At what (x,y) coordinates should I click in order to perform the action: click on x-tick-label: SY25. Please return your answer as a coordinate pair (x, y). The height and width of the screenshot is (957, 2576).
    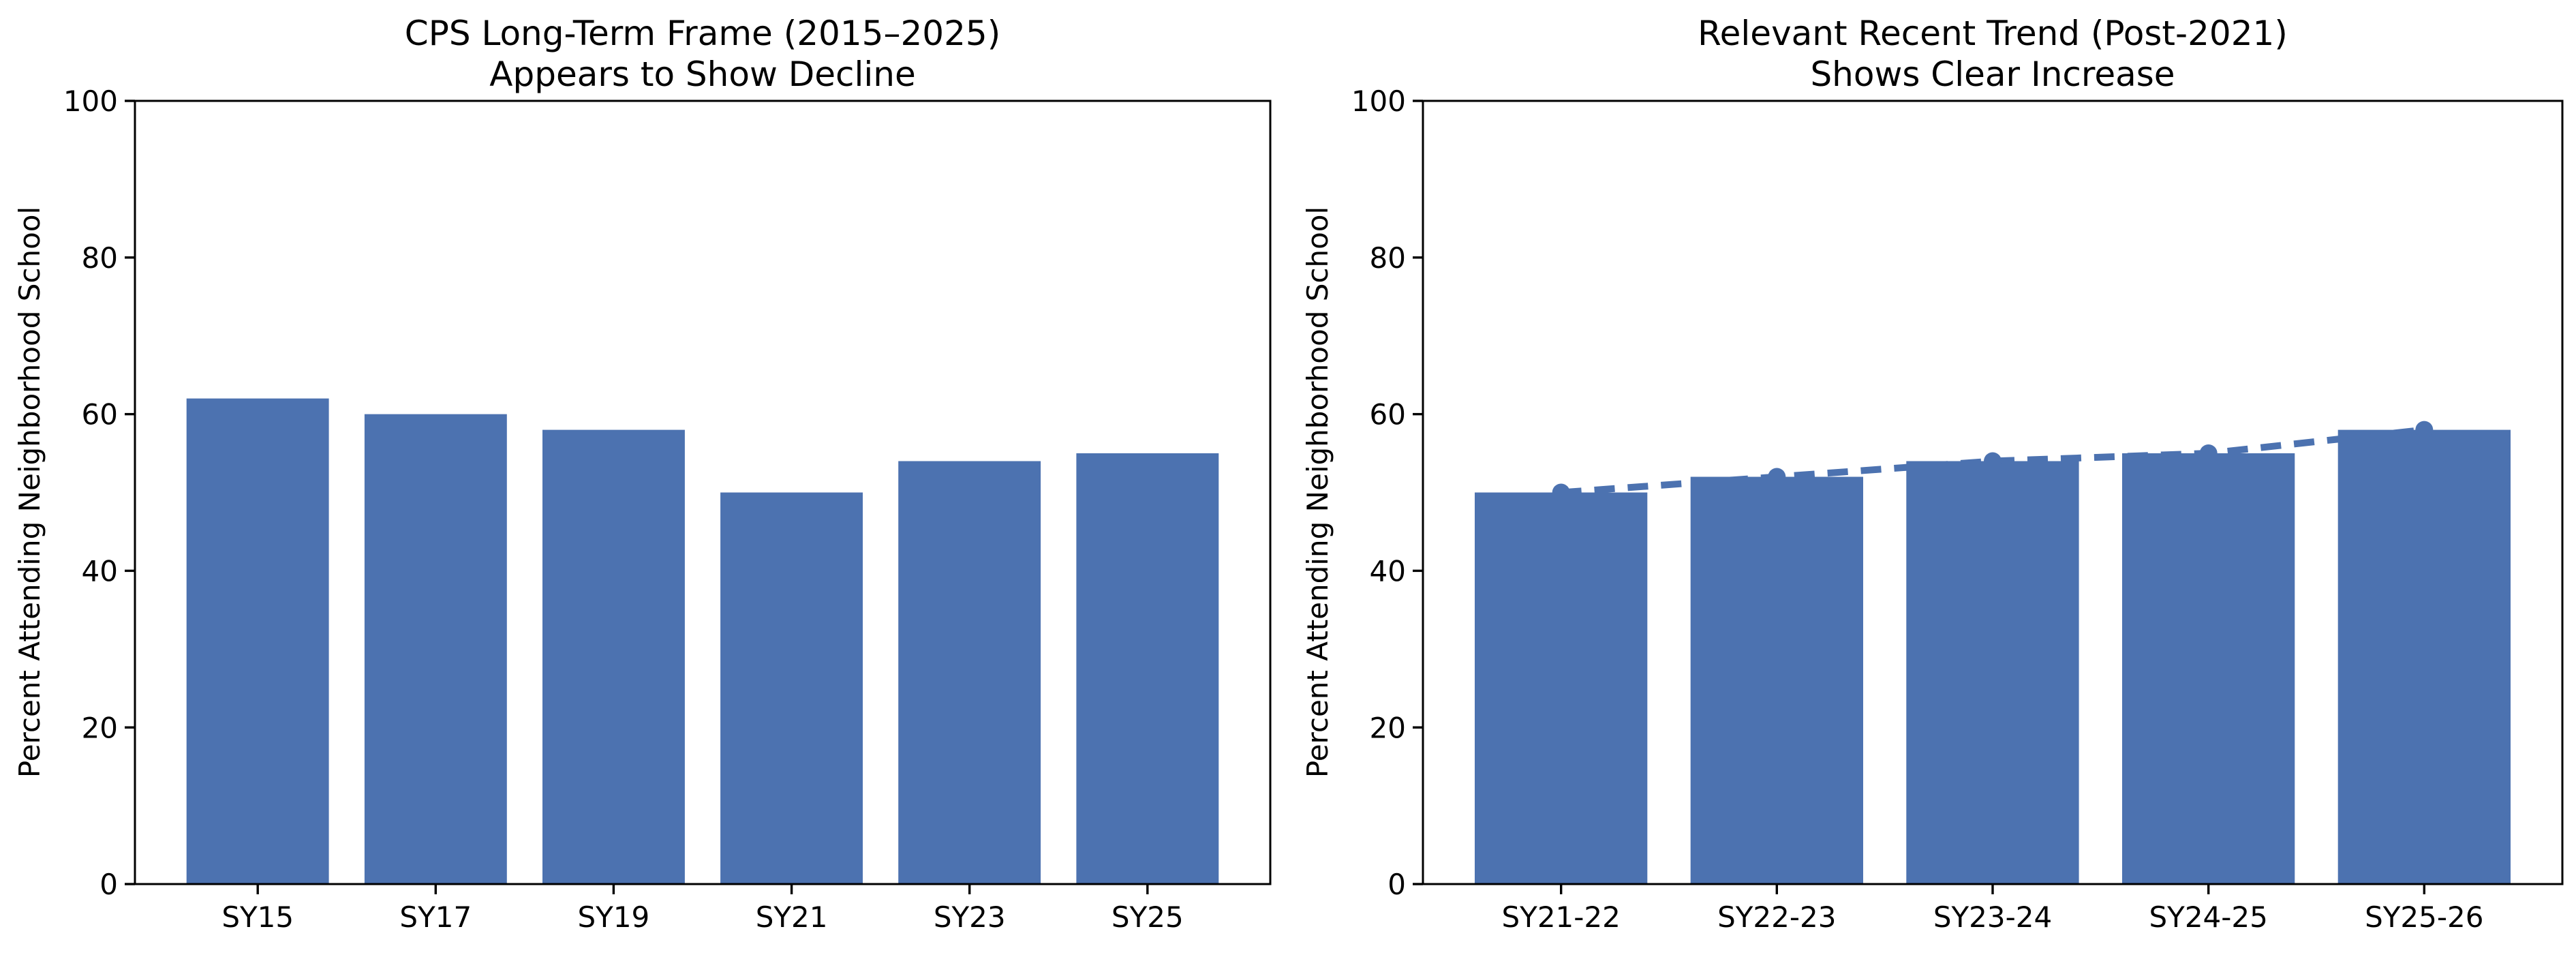
    Looking at the image, I should click on (1147, 917).